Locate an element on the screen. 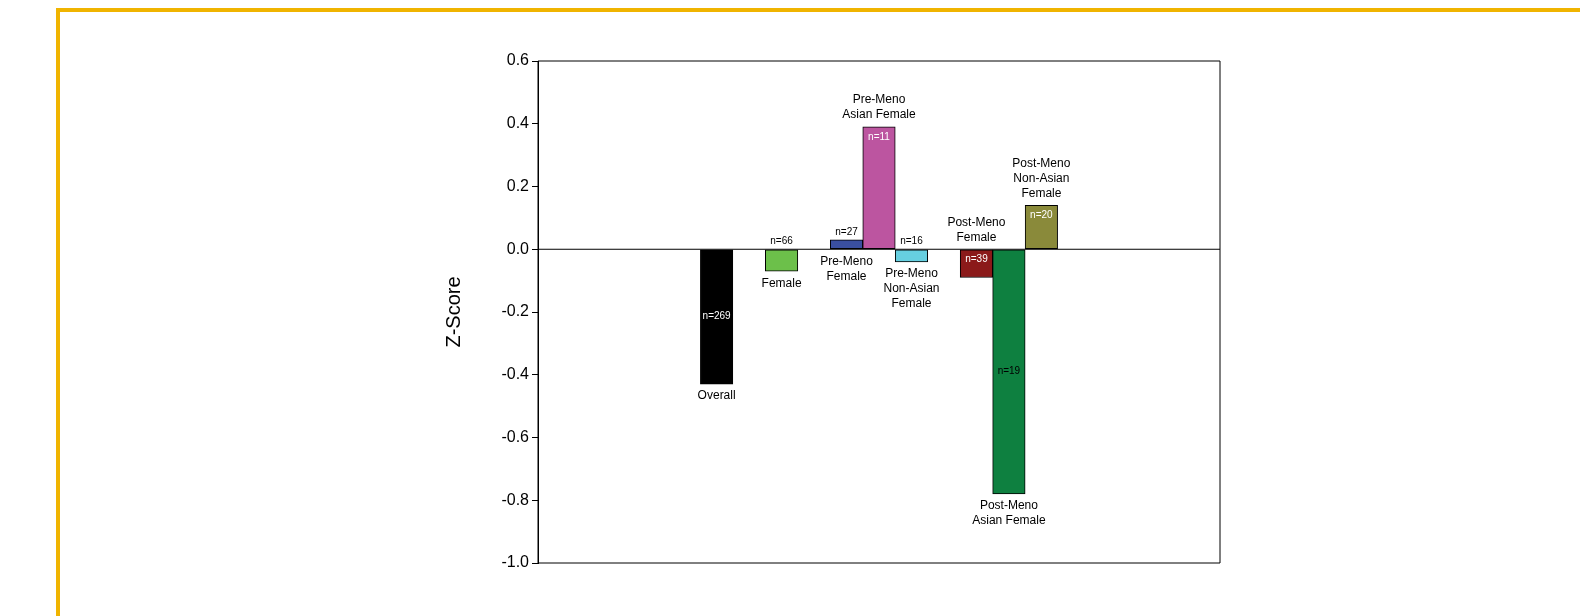 This screenshot has width=1580, height=616. x-tick-label: Post-Meno Female is located at coordinates (976, 229).